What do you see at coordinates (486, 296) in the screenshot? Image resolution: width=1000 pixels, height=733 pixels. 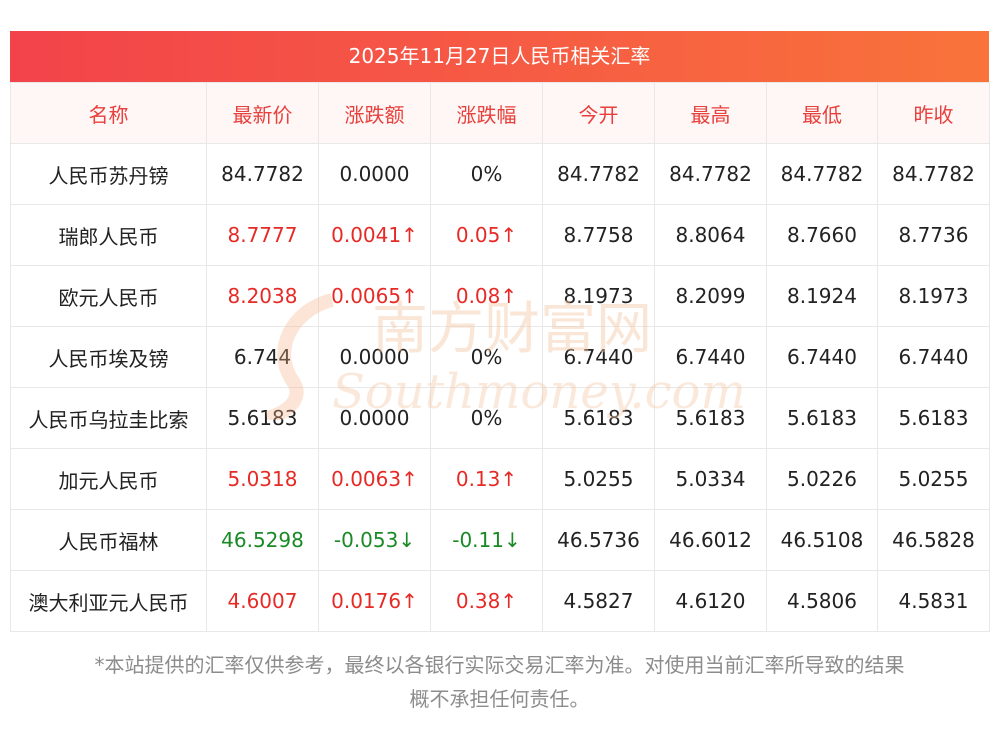 I see `cell-pct: 0.08↑` at bounding box center [486, 296].